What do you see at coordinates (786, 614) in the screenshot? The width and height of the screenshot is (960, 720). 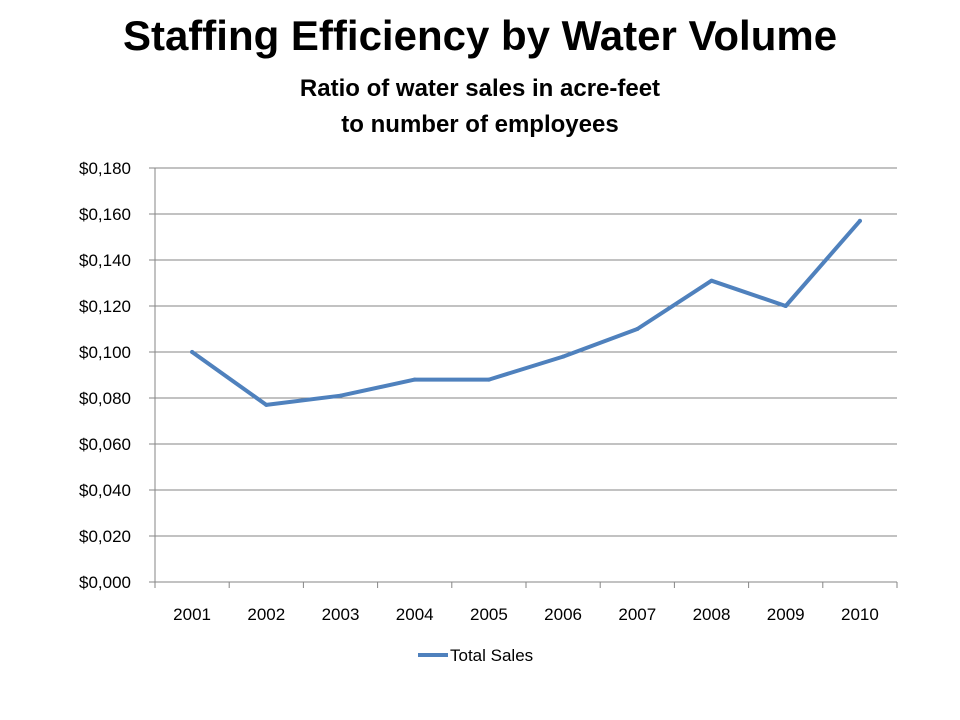 I see `x-tick-label: 2009` at bounding box center [786, 614].